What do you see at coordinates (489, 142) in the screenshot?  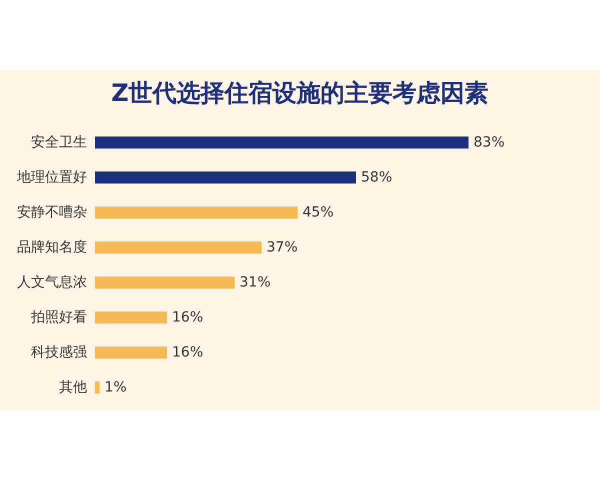 I see `data-label: 83%` at bounding box center [489, 142].